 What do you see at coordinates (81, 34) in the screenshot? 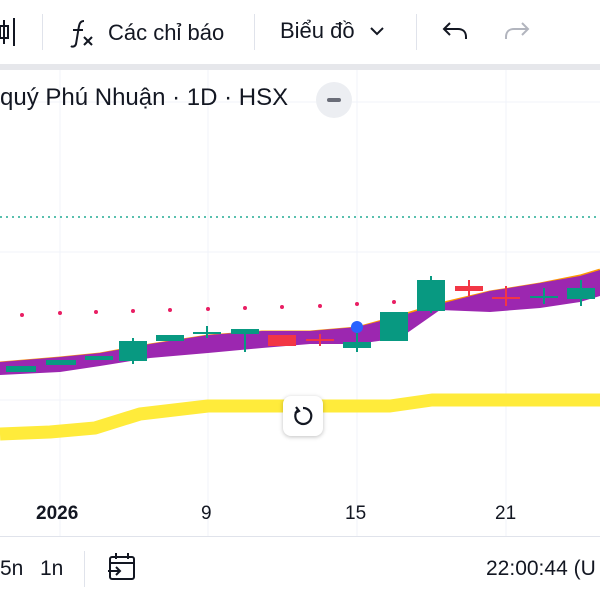
I see `function-icon` at bounding box center [81, 34].